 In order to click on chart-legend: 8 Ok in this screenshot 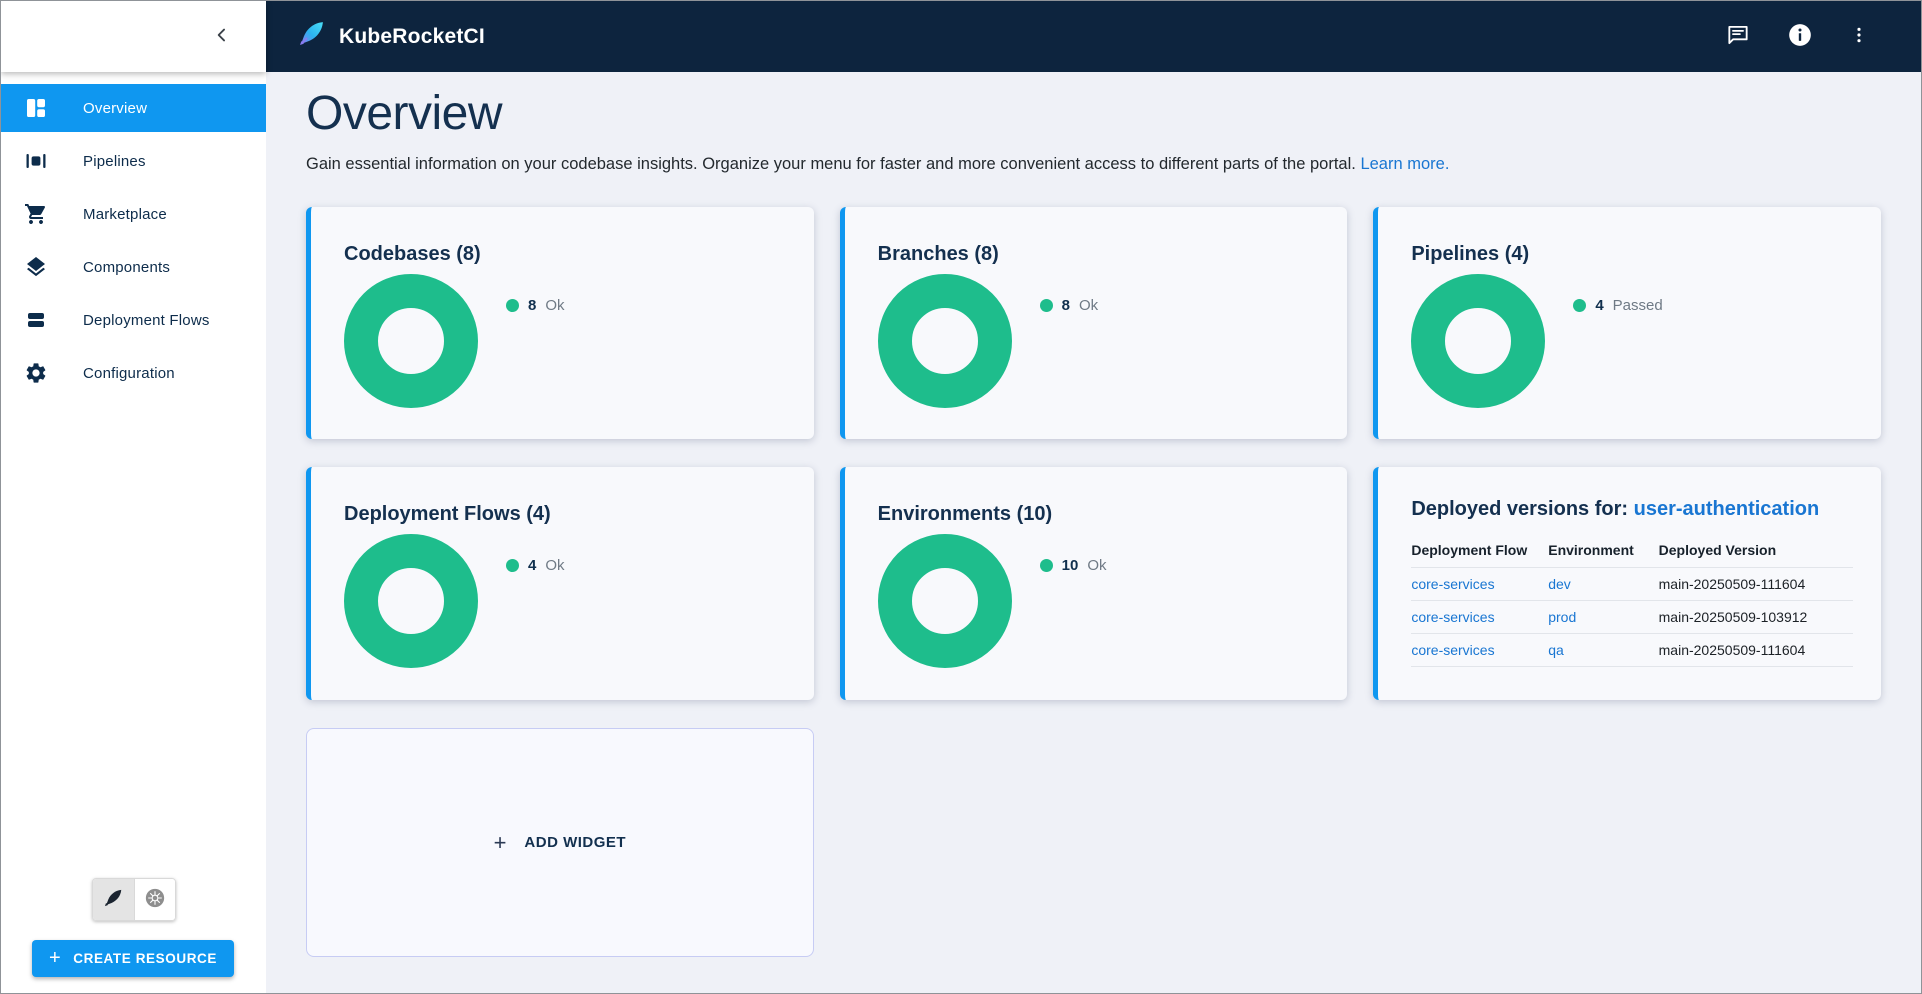, I will do `click(535, 305)`.